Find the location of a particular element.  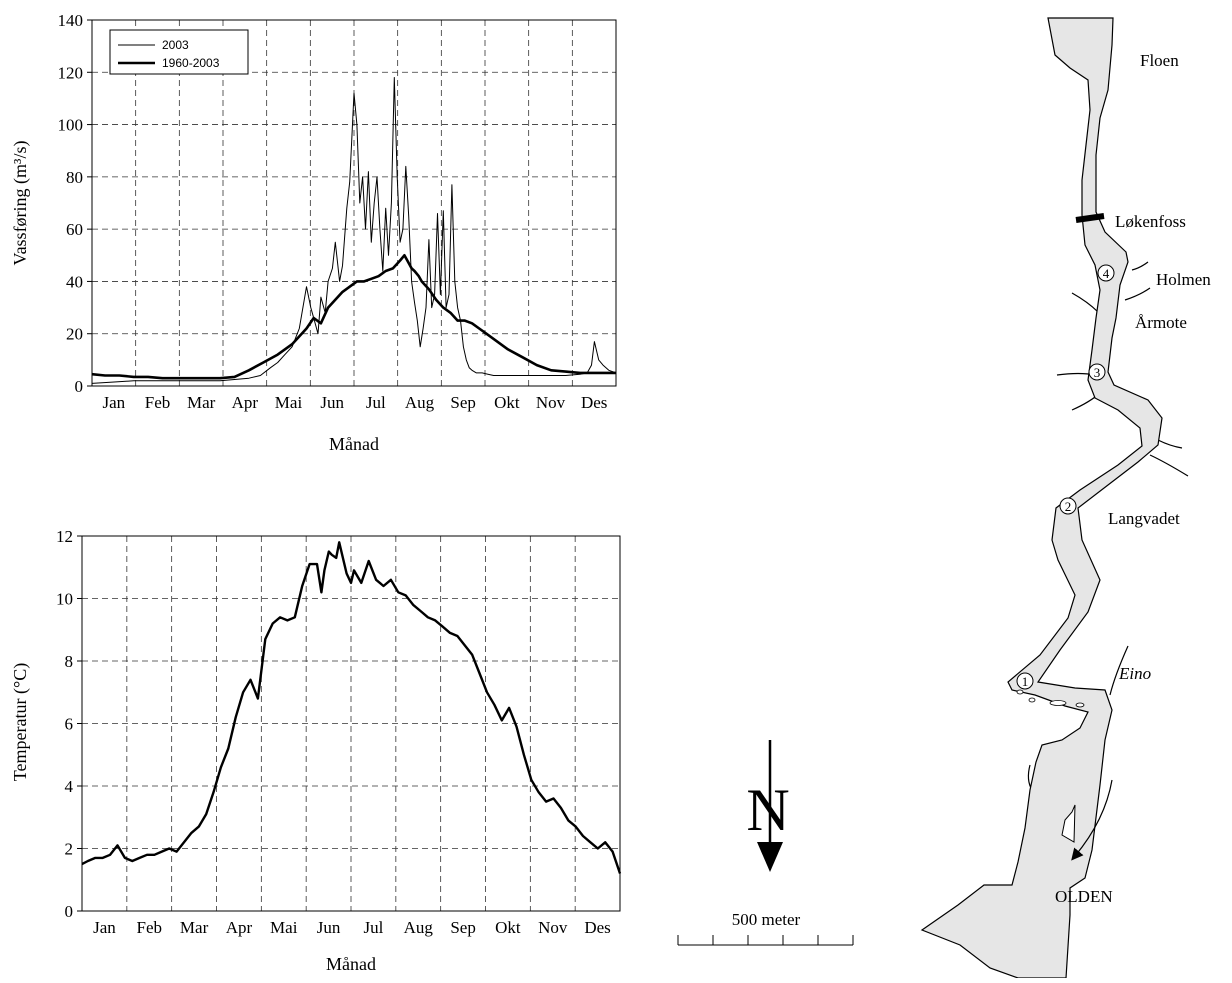

discharge-y-ticks: 0 20 40 60 80 100 120 140 is located at coordinates (75, 203).